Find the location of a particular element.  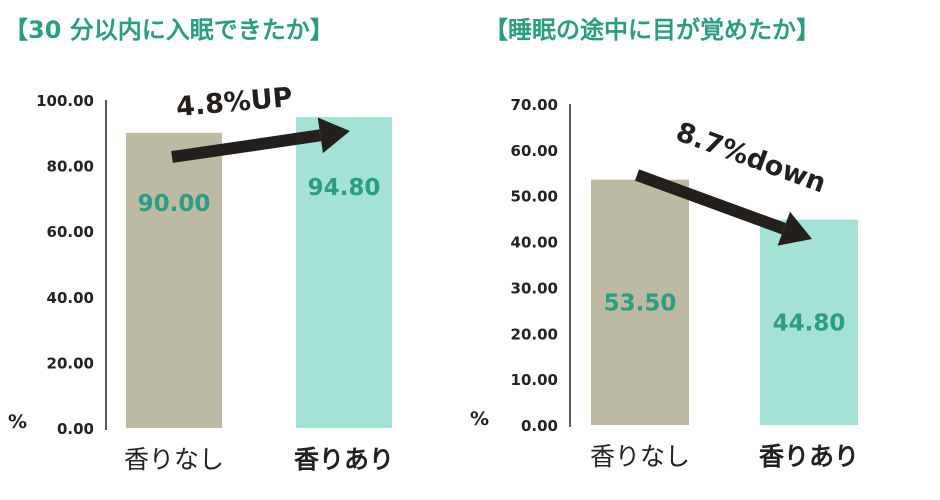

bar-value-label: 53.50 is located at coordinates (640, 303).